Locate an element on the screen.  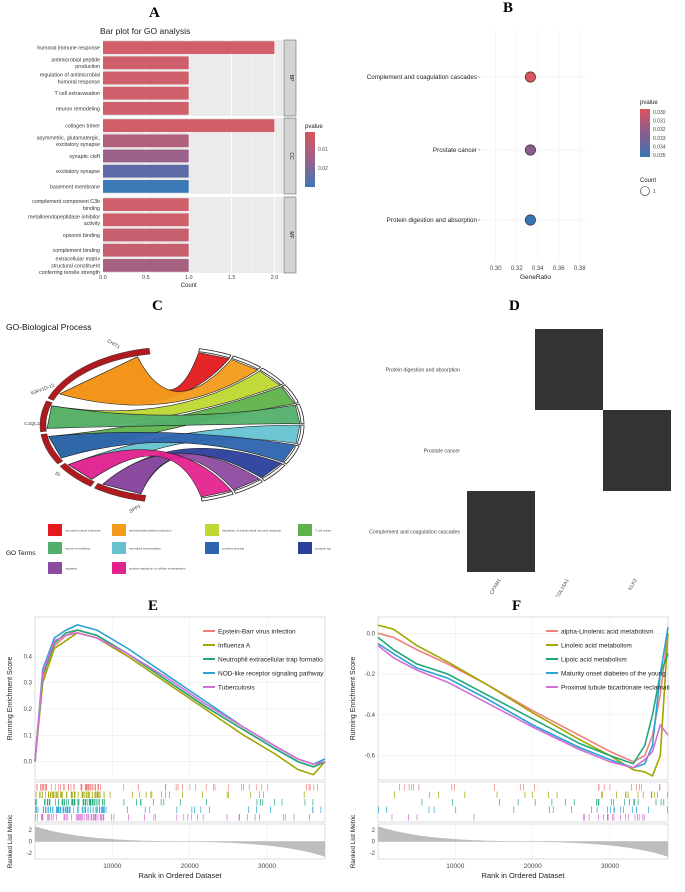
x-axis-label: GeneRatio is located at coordinates (535, 277).